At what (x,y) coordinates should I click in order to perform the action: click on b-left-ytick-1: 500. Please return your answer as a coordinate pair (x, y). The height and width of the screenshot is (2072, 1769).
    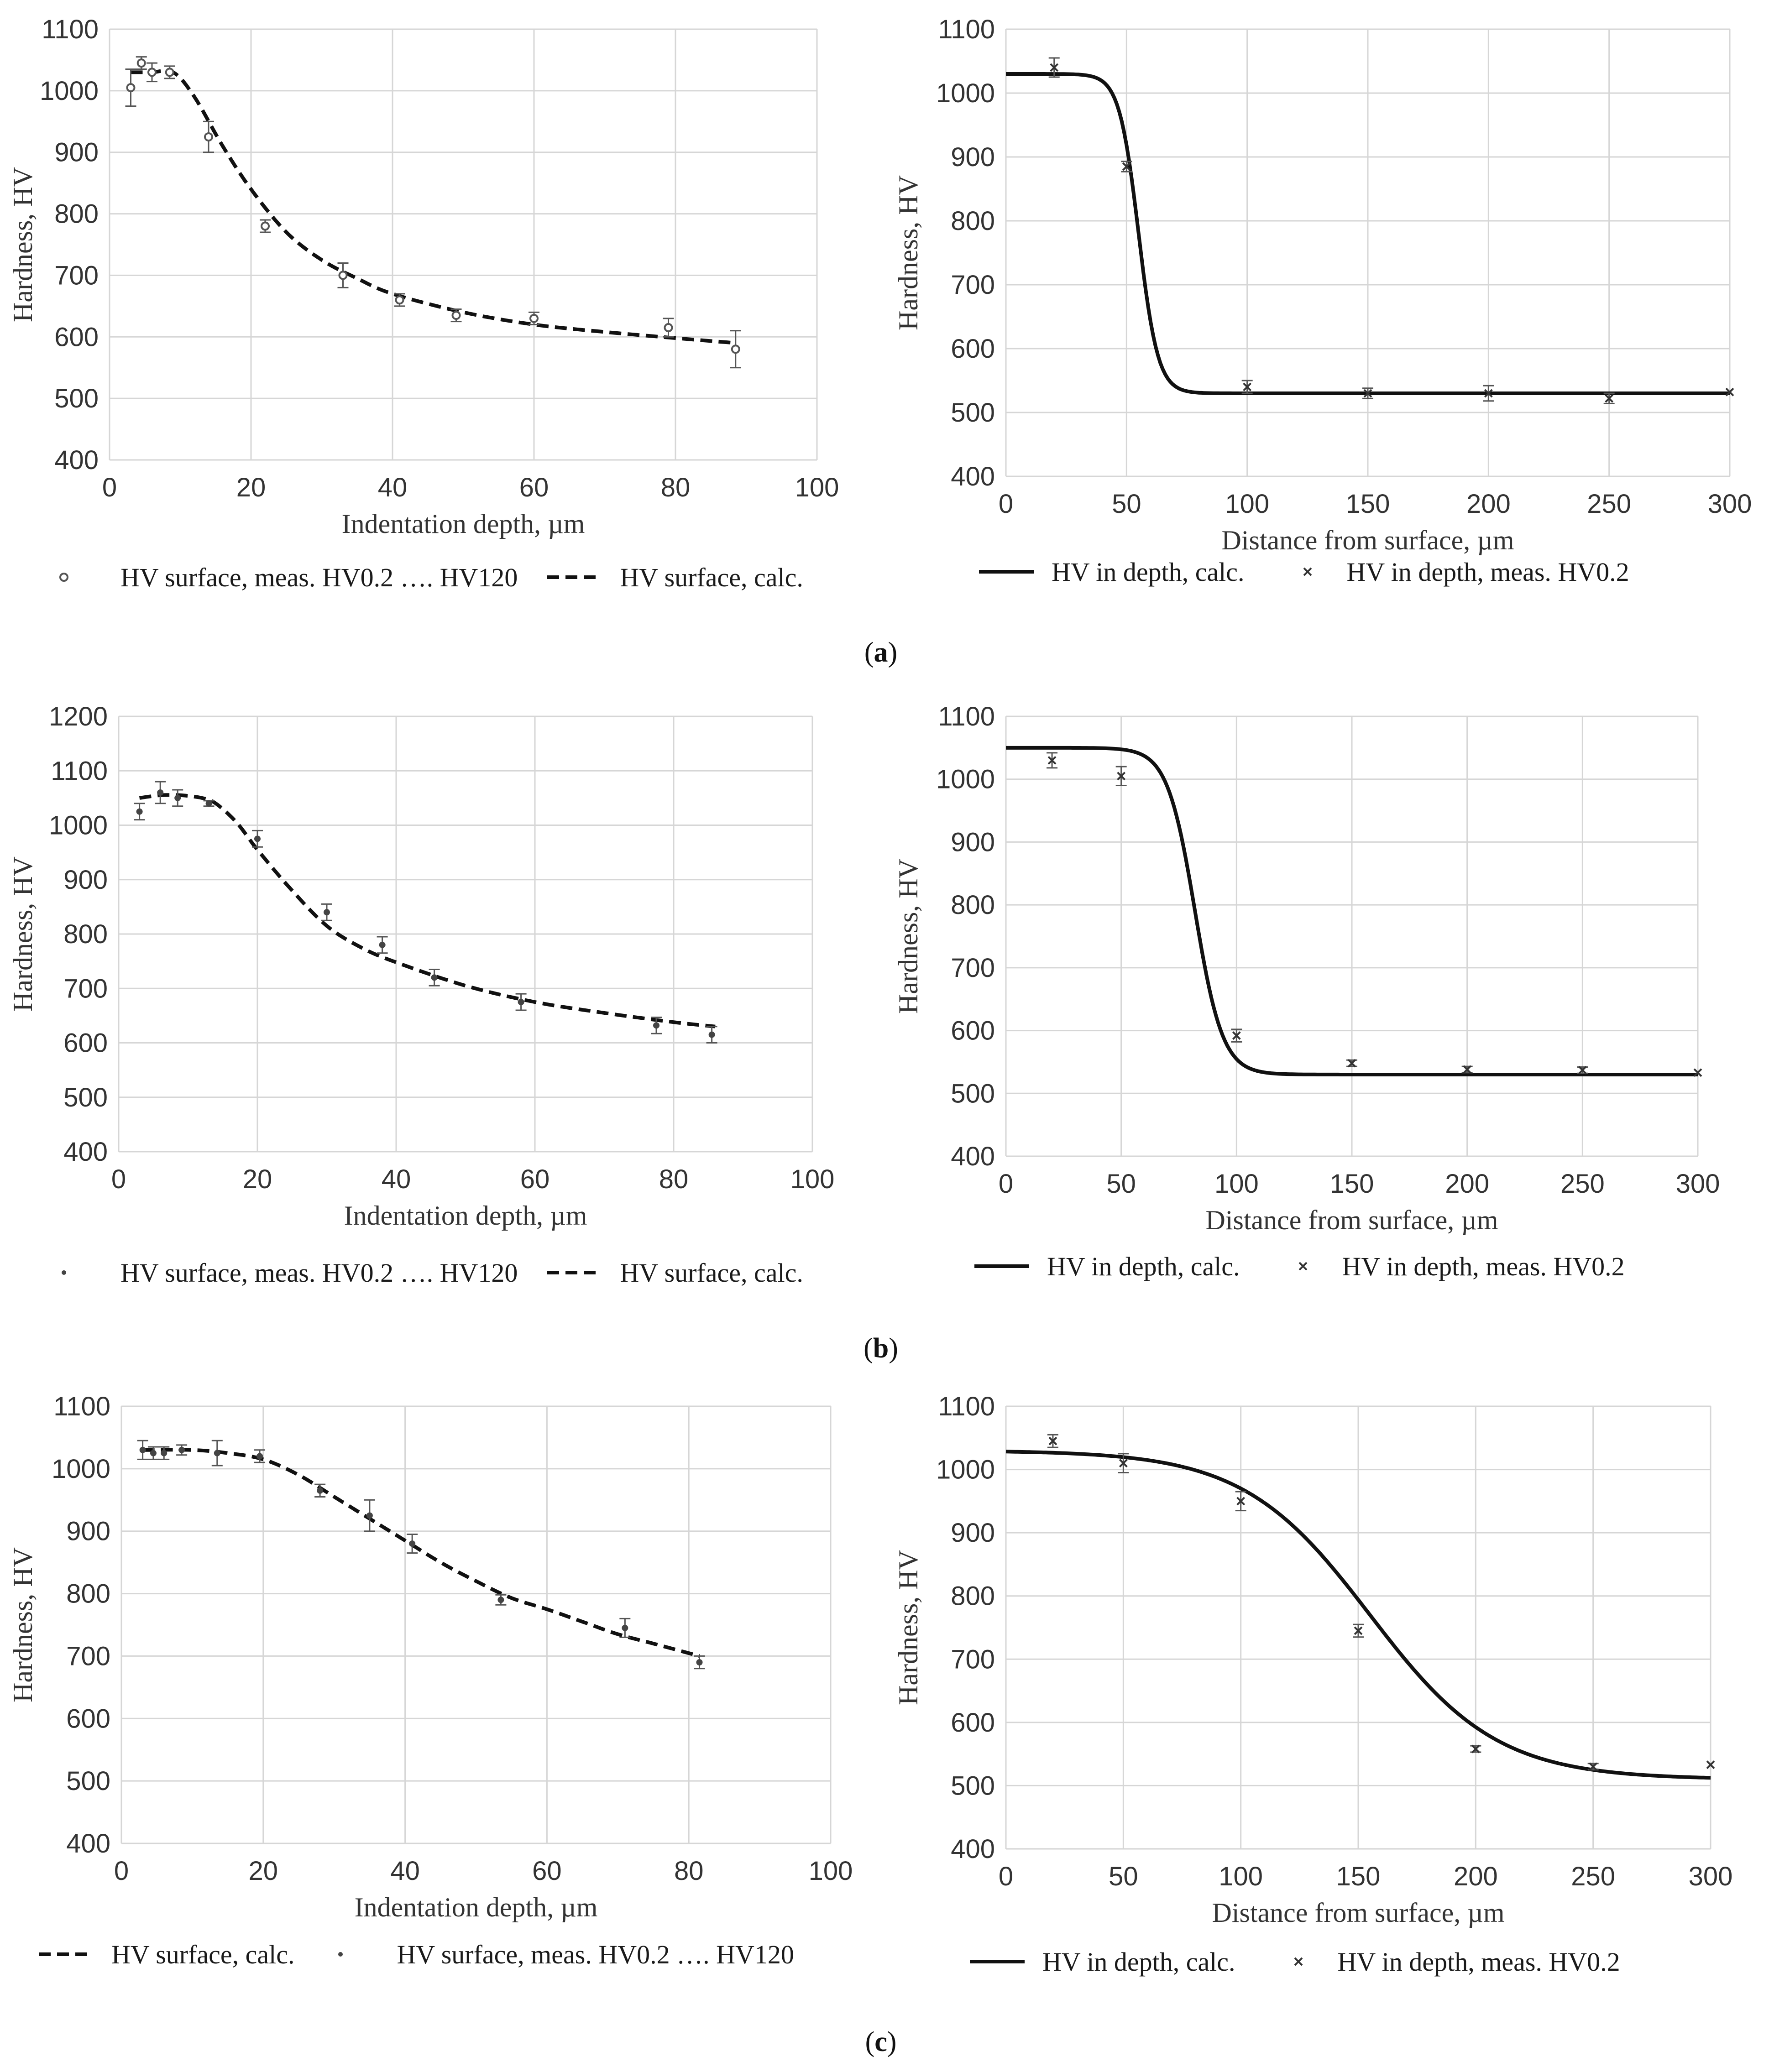
    Looking at the image, I should click on (85, 1097).